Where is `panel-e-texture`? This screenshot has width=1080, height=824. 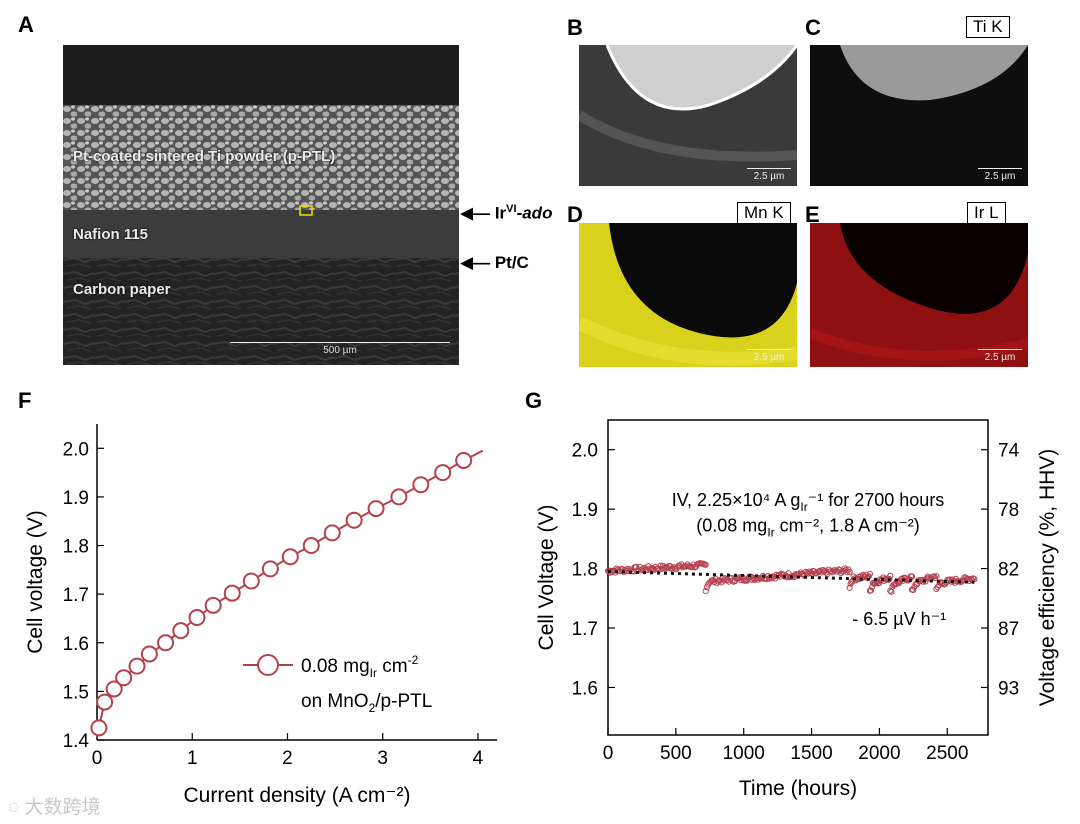
panel-e-texture is located at coordinates (919, 295).